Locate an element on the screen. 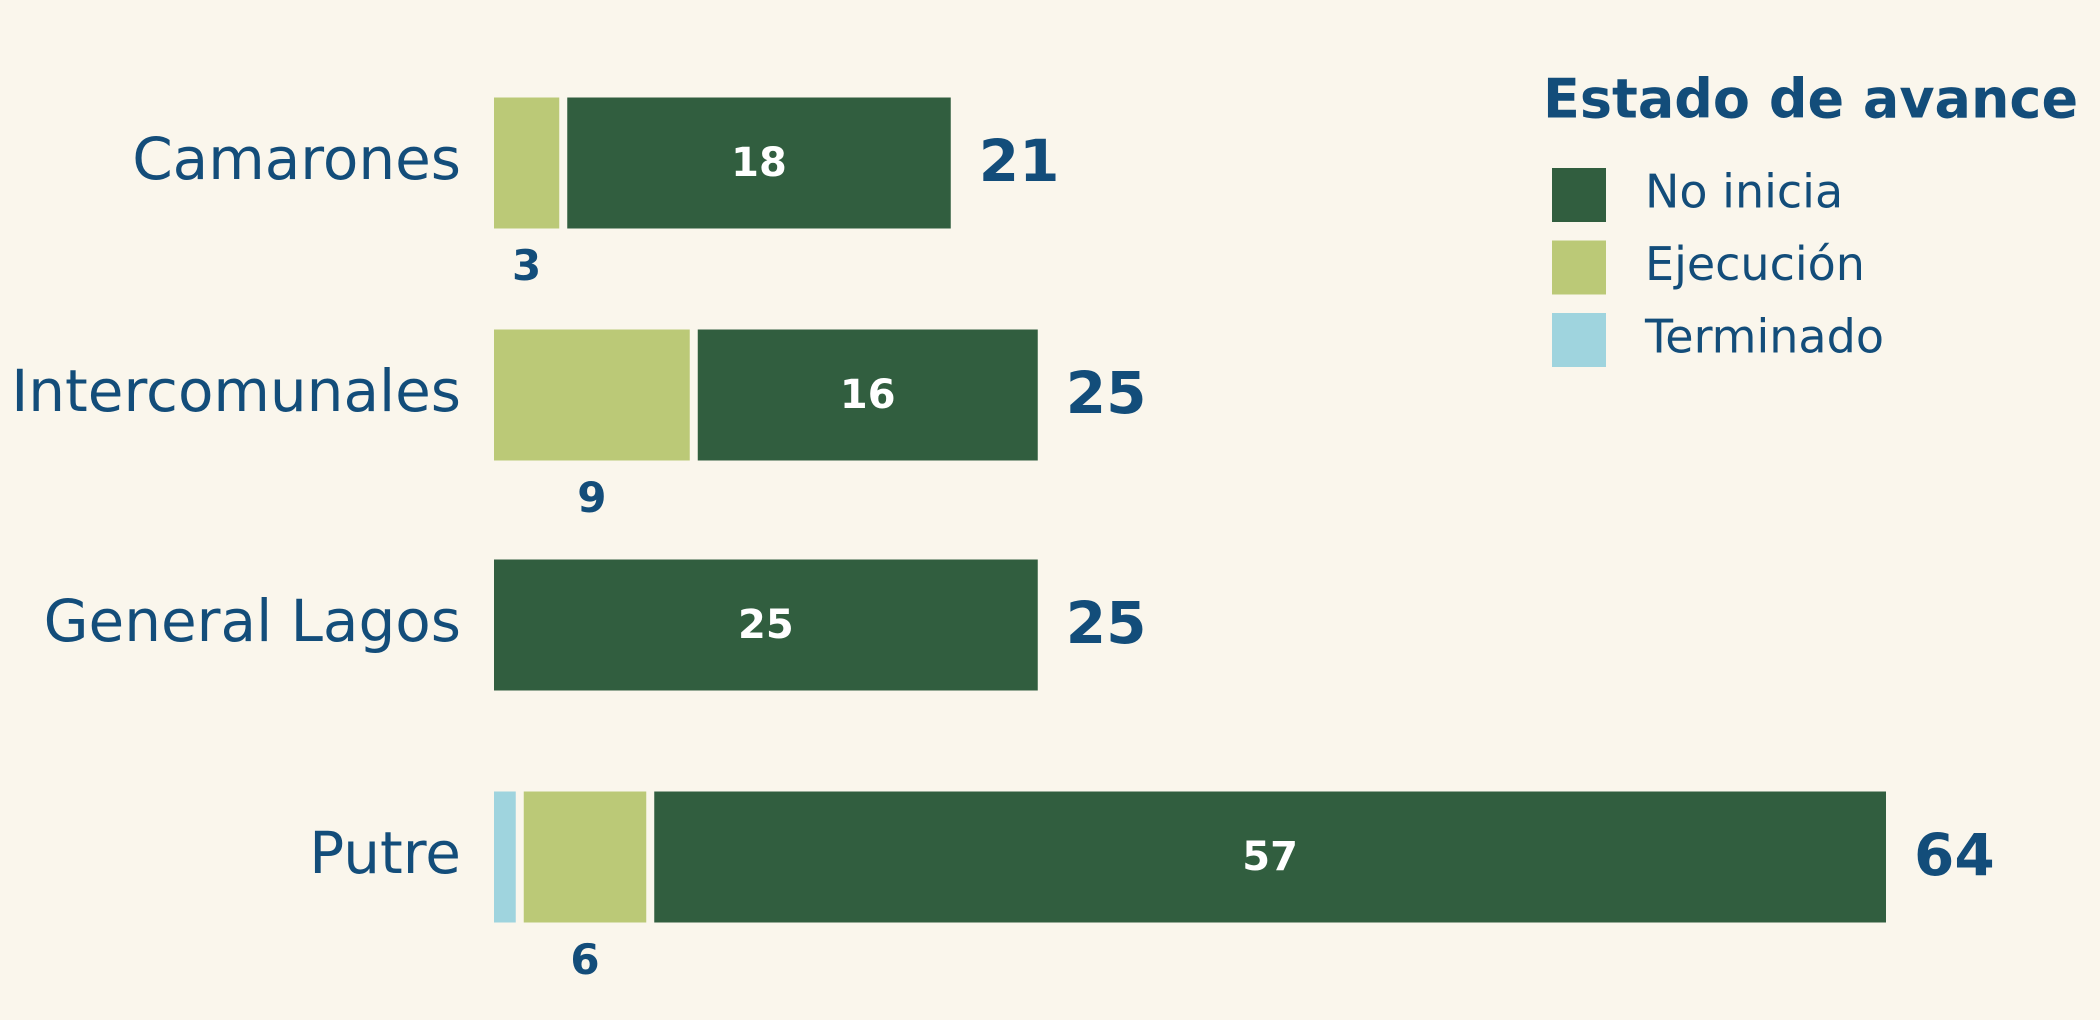 The height and width of the screenshot is (1020, 2100). value-label: 16 is located at coordinates (868, 395).